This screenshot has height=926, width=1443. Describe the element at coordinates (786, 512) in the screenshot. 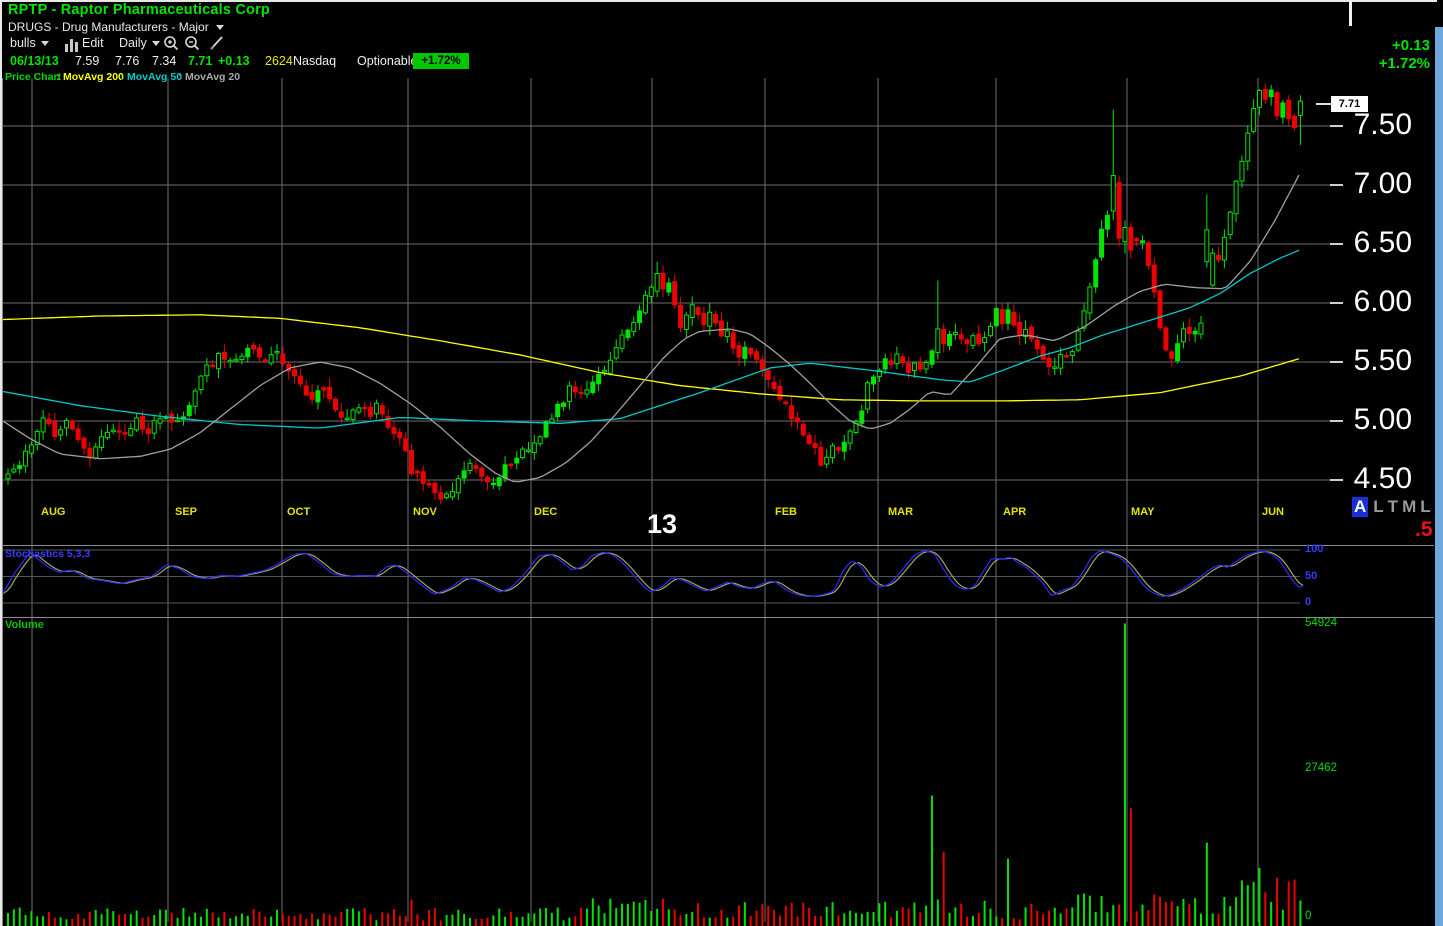

I see `month-label: FEB` at that location.